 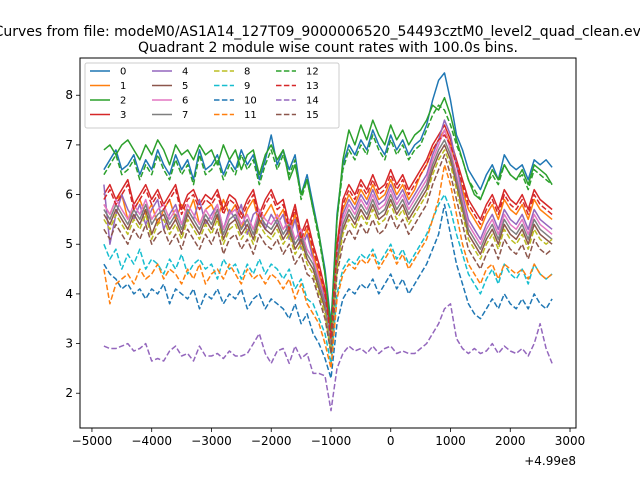 What do you see at coordinates (185, 115) in the screenshot?
I see `legend-label: 7` at bounding box center [185, 115].